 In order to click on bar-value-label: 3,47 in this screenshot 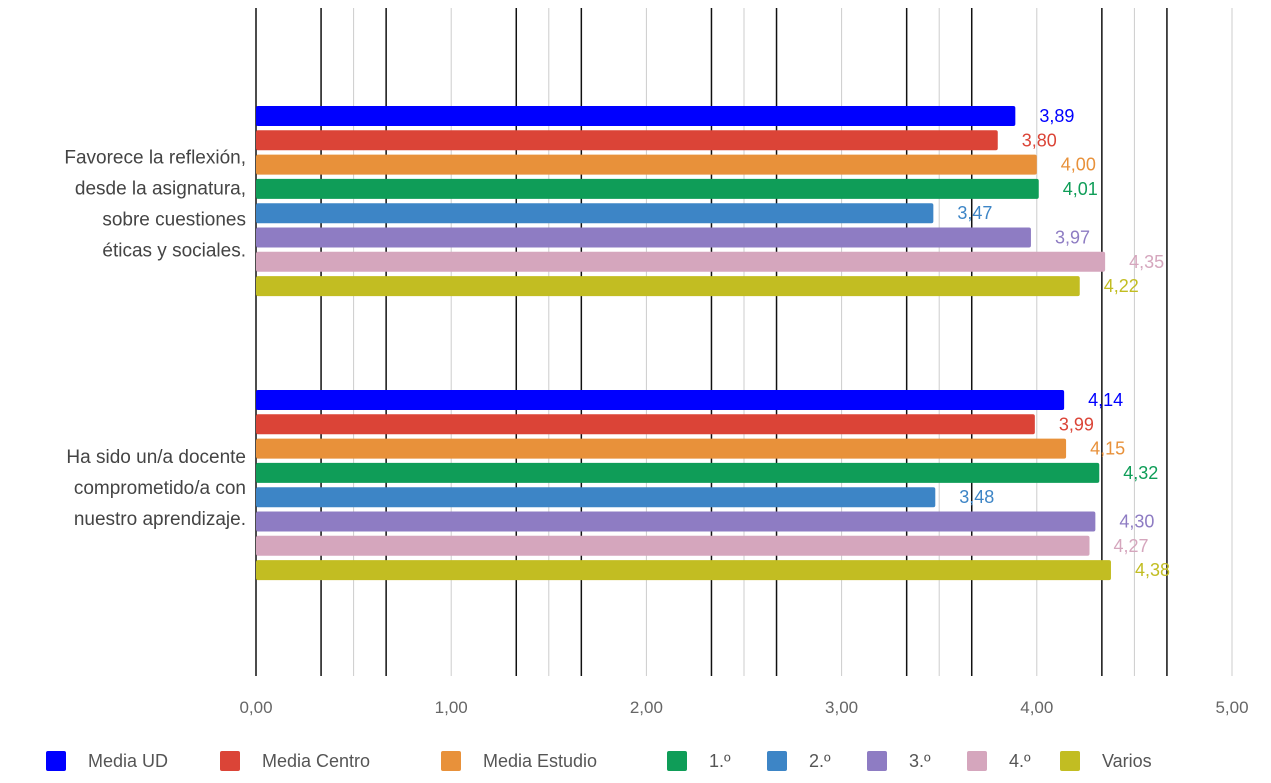, I will do `click(974, 213)`.